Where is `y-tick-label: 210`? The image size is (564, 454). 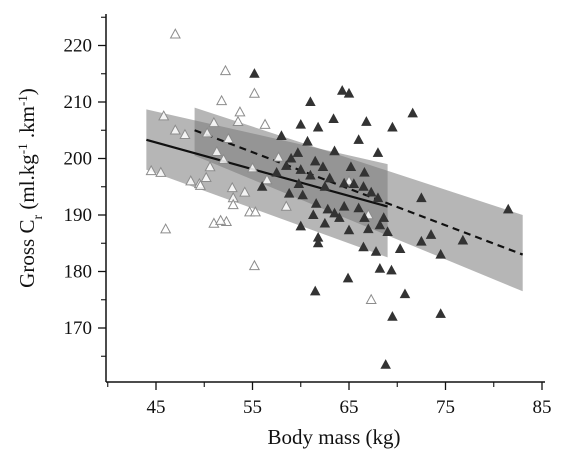 y-tick-label: 210 is located at coordinates (78, 102).